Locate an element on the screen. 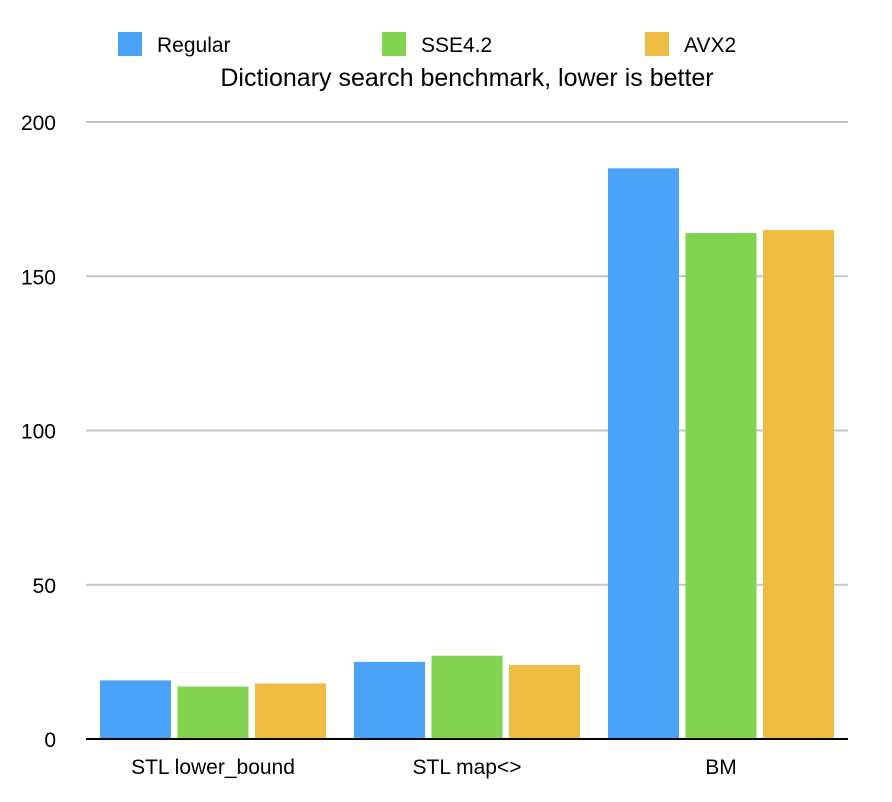  x-category-label: STL map<> is located at coordinates (467, 767).